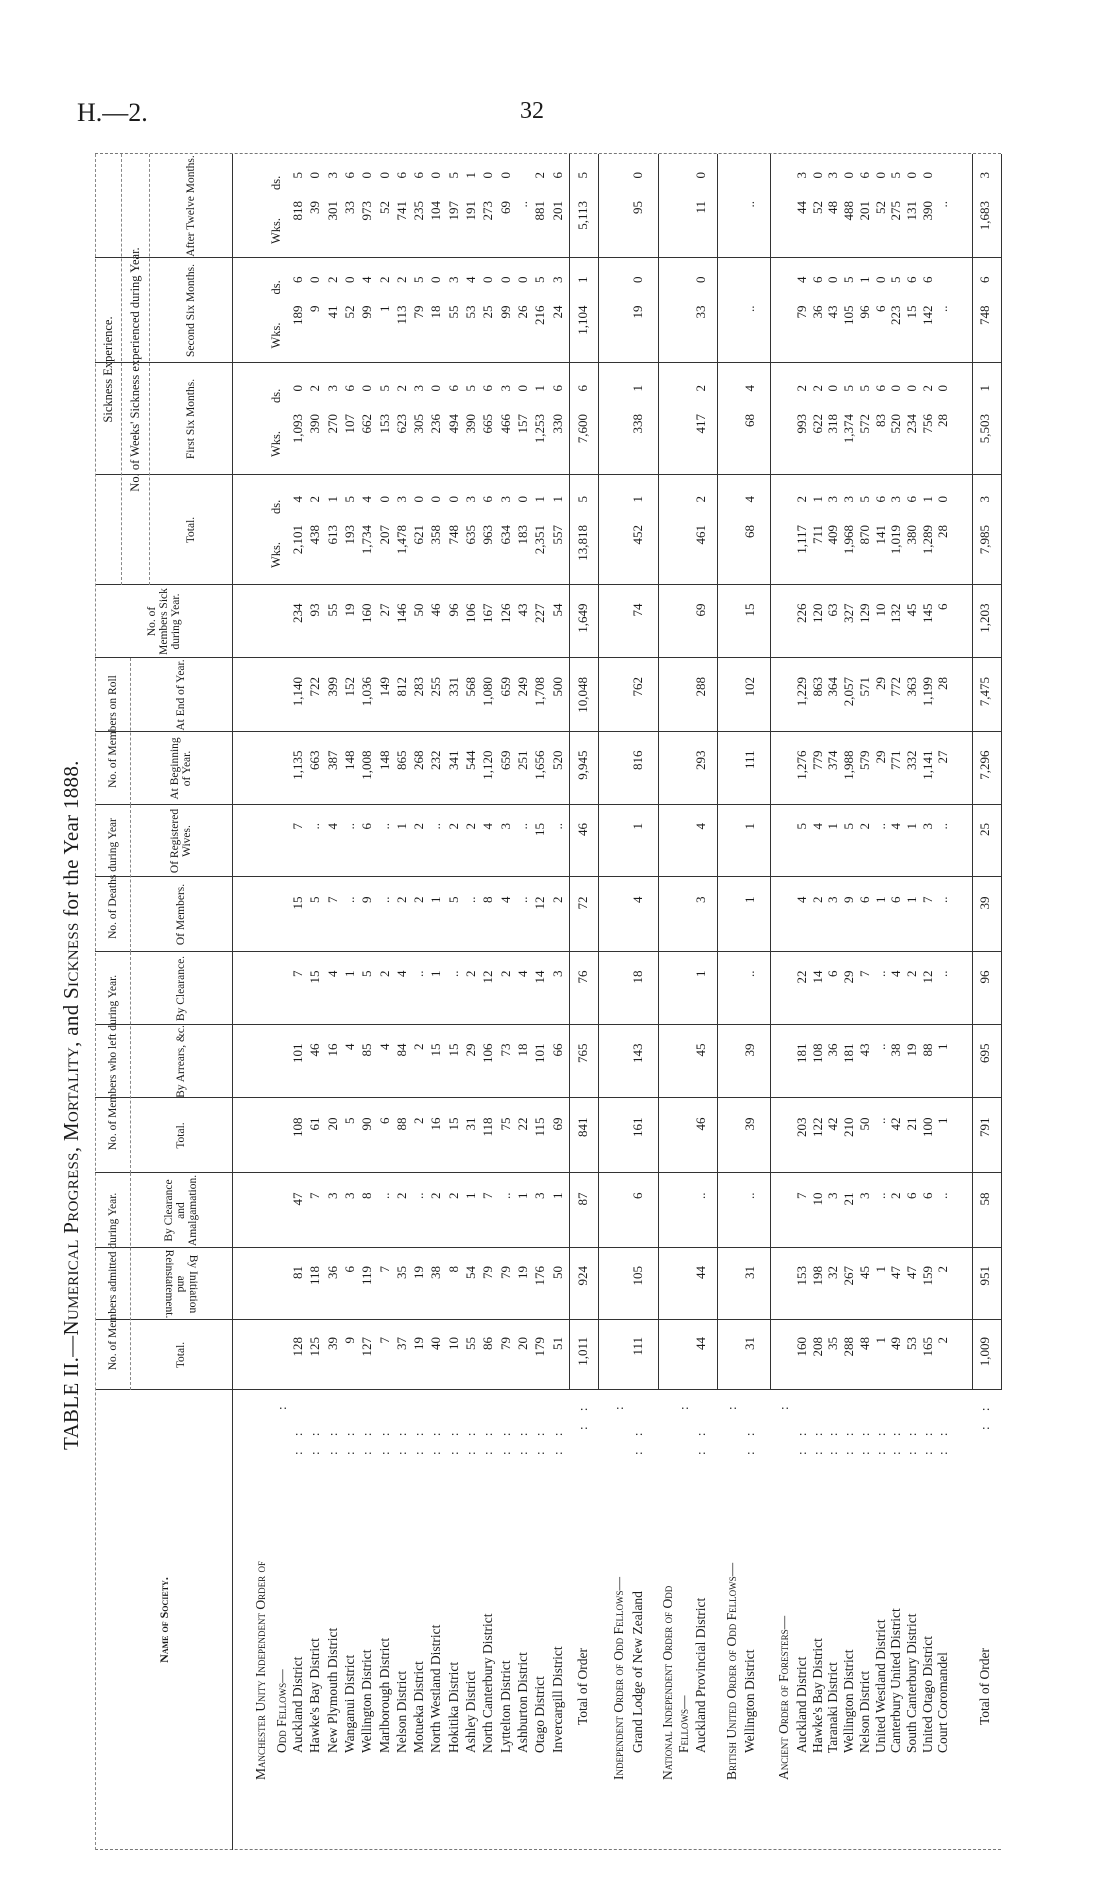 The image size is (1114, 1886). I want to click on cell-left-clearance: .., so click(453, 974).